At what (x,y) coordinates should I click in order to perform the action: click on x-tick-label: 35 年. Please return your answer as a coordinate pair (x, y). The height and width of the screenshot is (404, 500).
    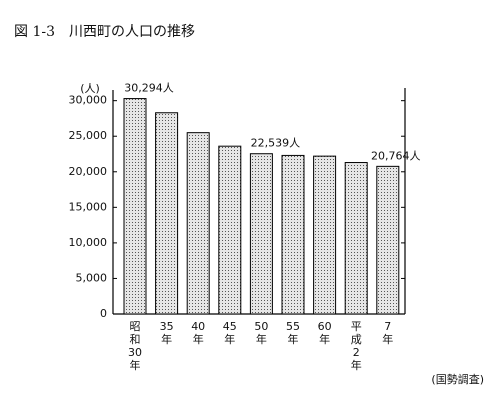
    Looking at the image, I should click on (167, 333).